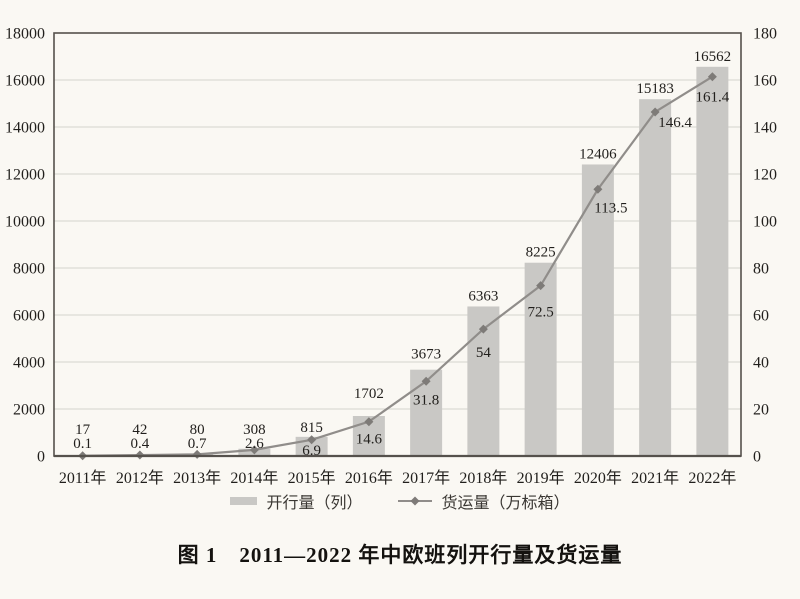 The image size is (800, 599). Describe the element at coordinates (311, 451) in the screenshot. I see `line-value-label: 6.9` at that location.